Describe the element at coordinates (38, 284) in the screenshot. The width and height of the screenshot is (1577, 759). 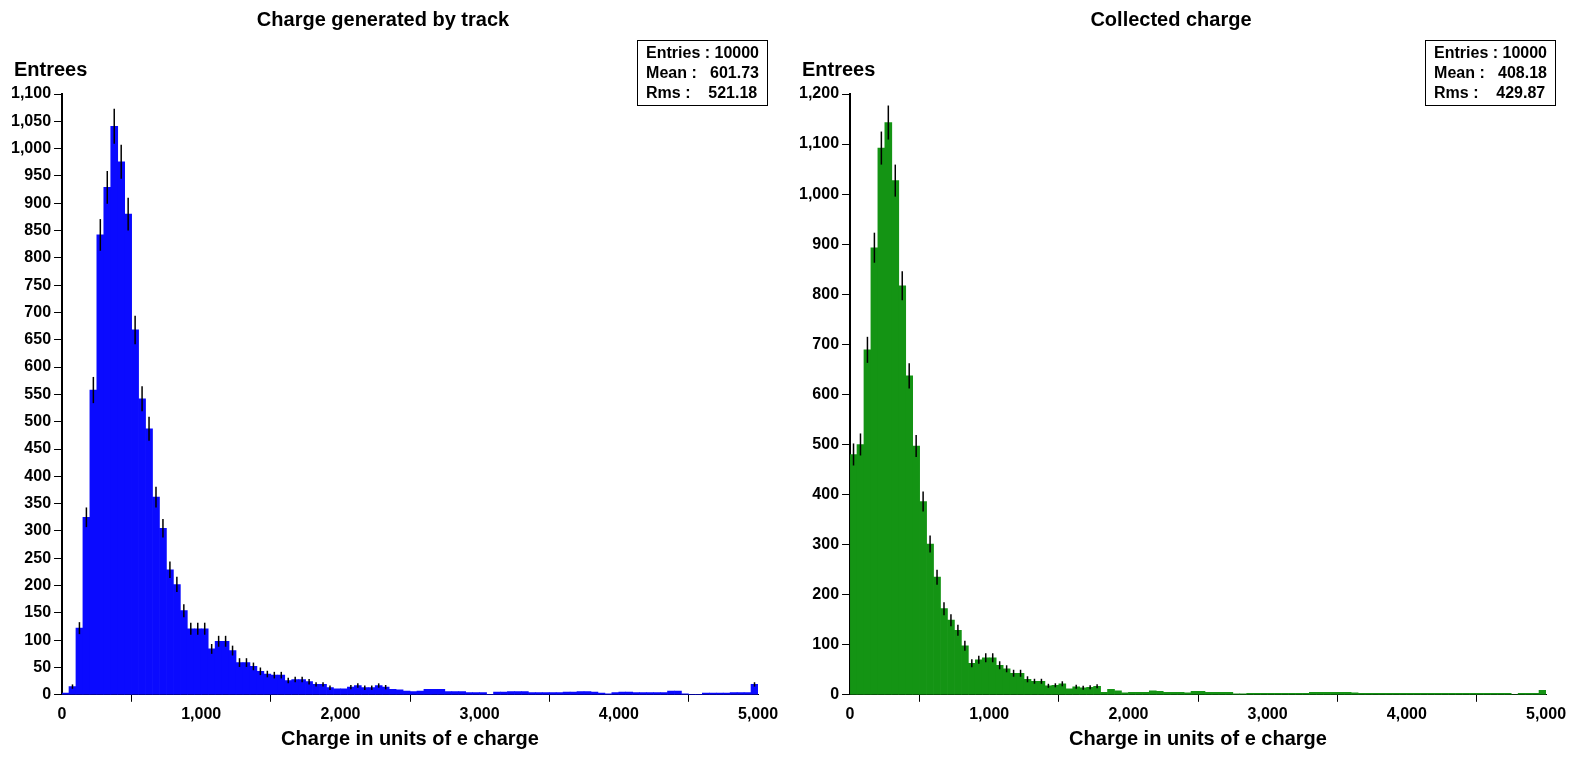
I see `y-tick-label: 750` at that location.